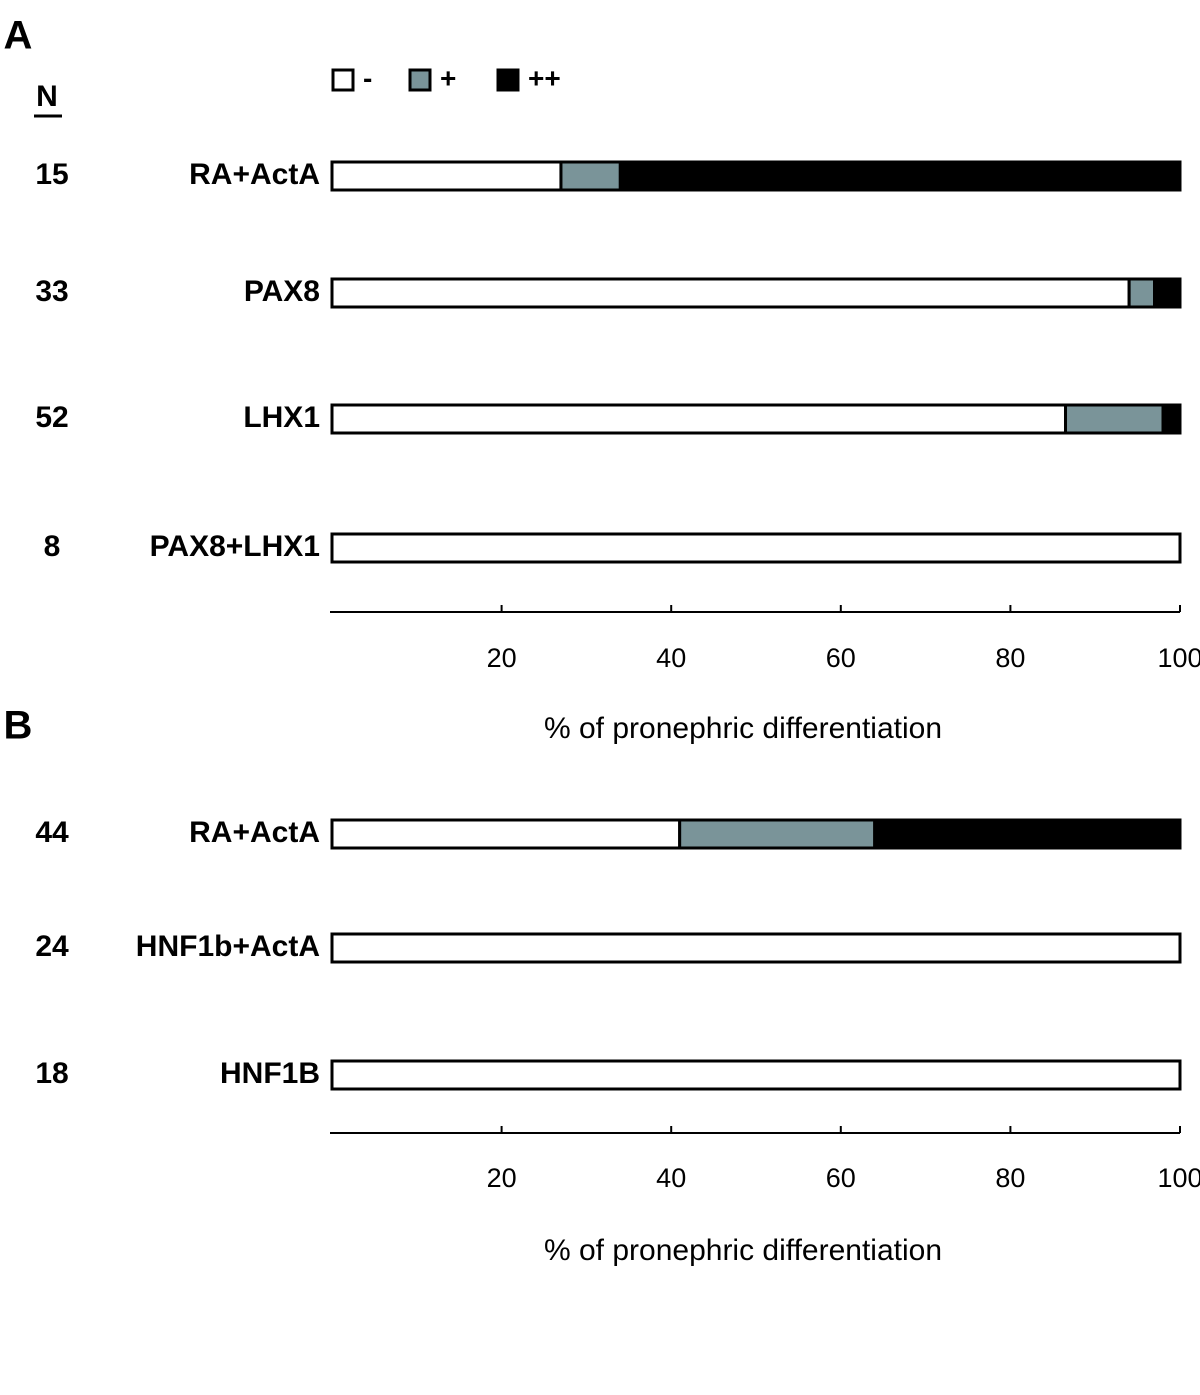 This screenshot has width=1200, height=1395. Describe the element at coordinates (367, 77) in the screenshot. I see `legend-label: -` at that location.